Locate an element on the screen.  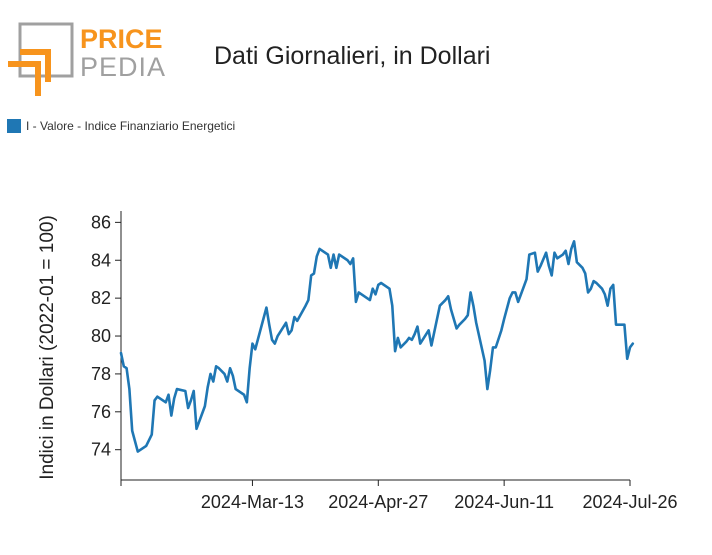
logo-word-price: PRICE is located at coordinates (121, 39).